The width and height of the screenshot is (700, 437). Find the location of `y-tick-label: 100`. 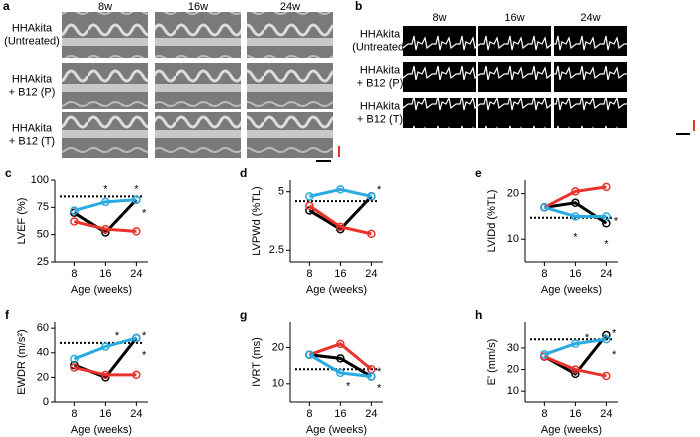

y-tick-label: 100 is located at coordinates (40, 180).